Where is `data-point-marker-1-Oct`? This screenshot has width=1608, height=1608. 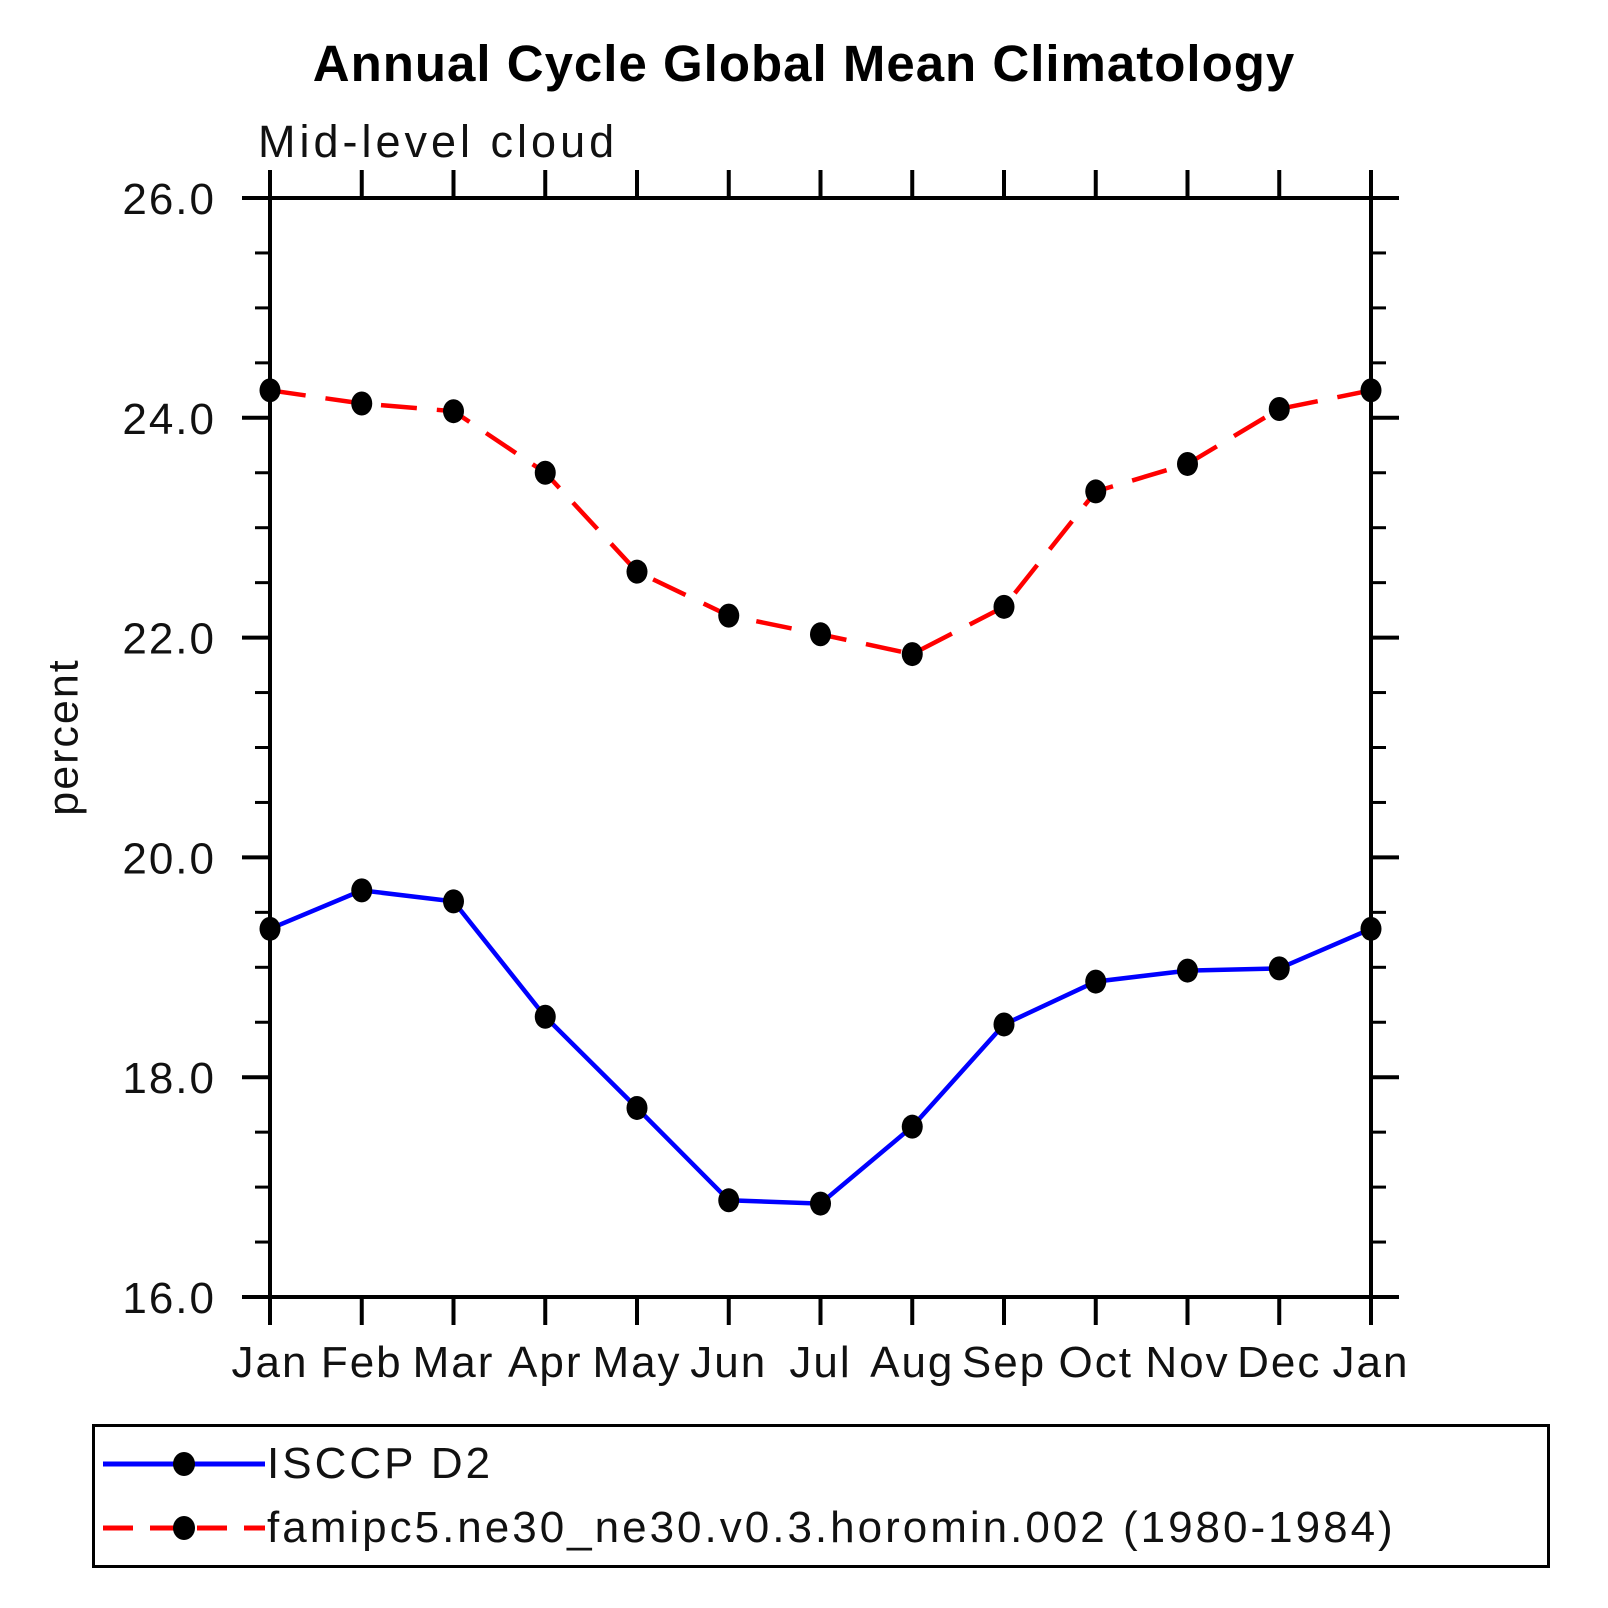
data-point-marker-1-Oct is located at coordinates (1096, 491).